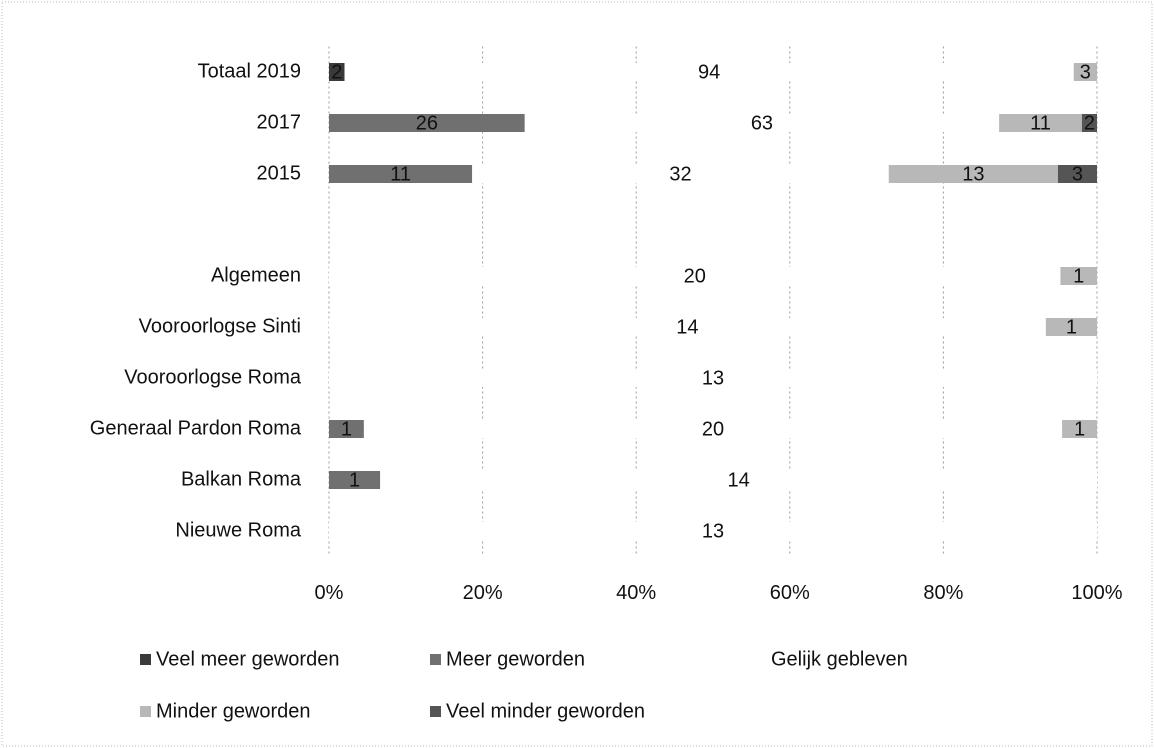  Describe the element at coordinates (545, 711) in the screenshot. I see `legend-label: Veel minder geworden` at that location.